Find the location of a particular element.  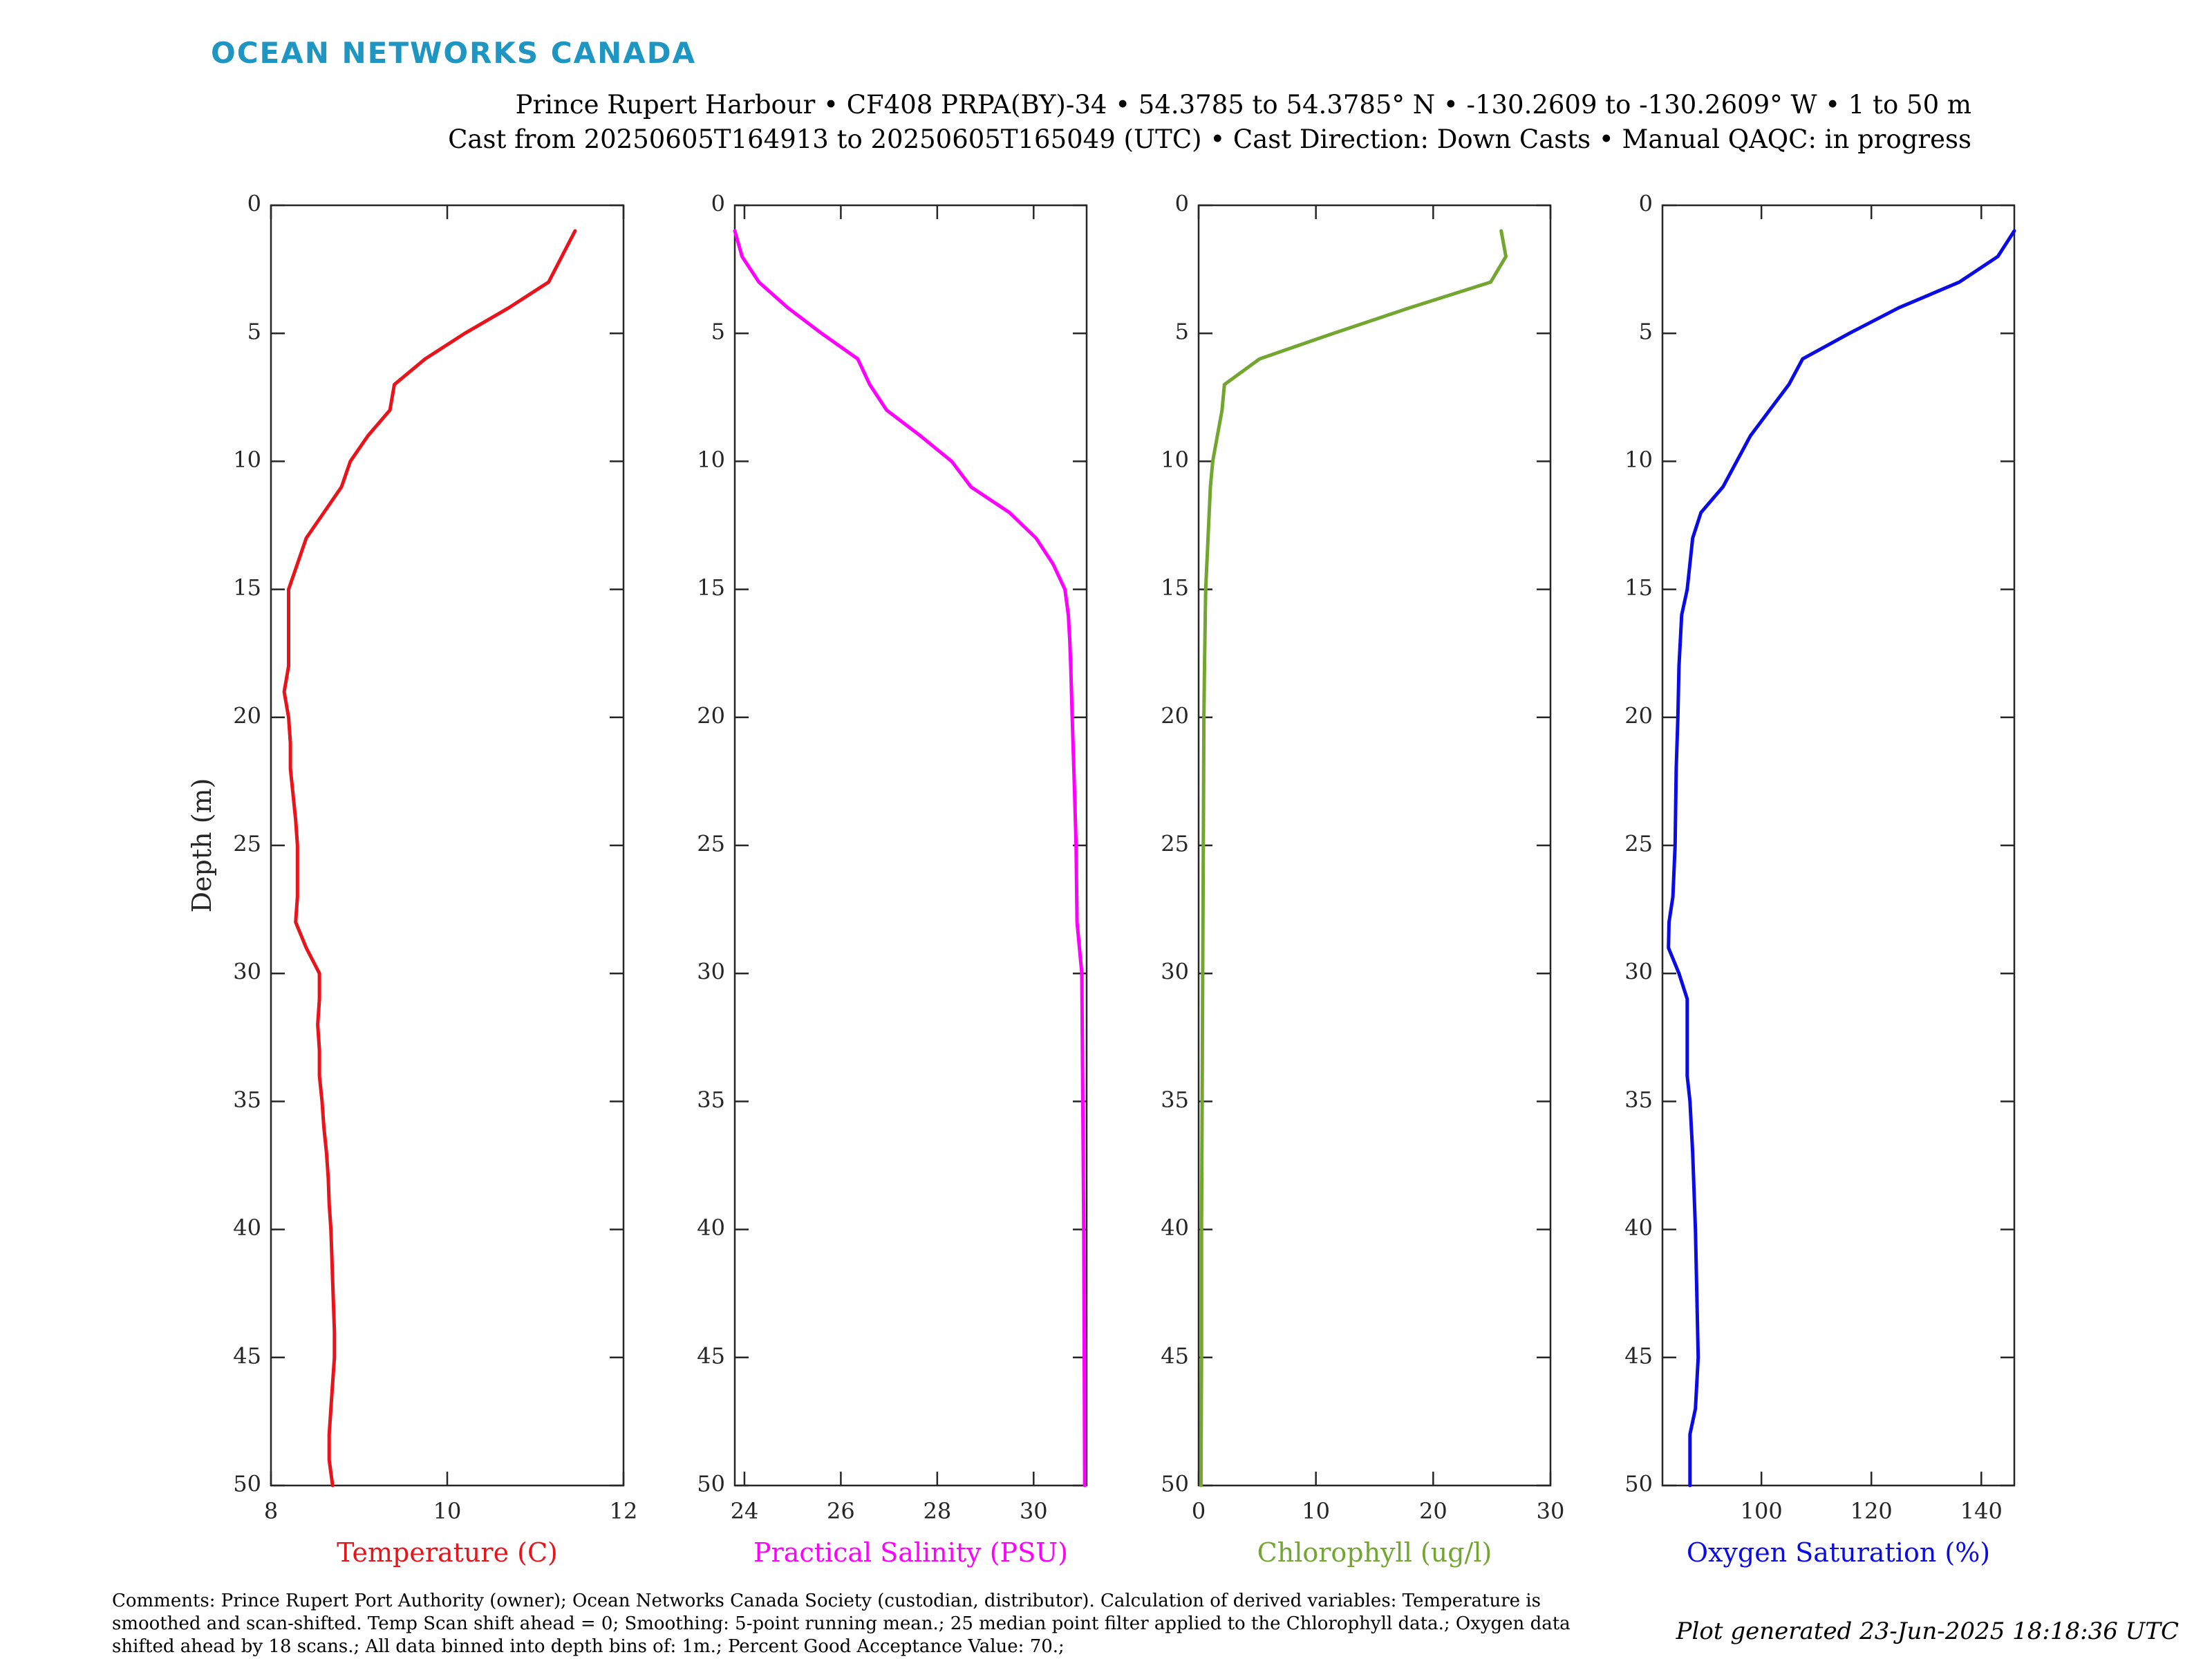

panel-4-ytick-label: 5 is located at coordinates (1646, 332).